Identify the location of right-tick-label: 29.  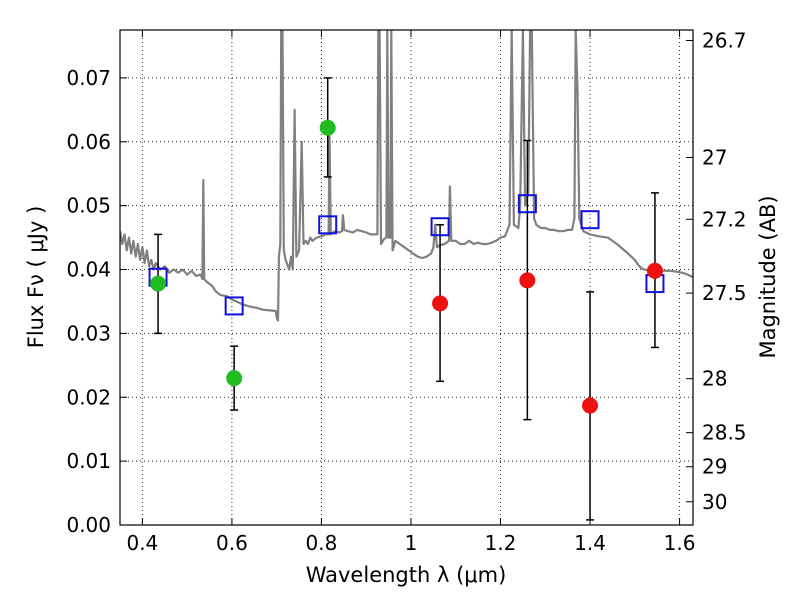
(714, 467).